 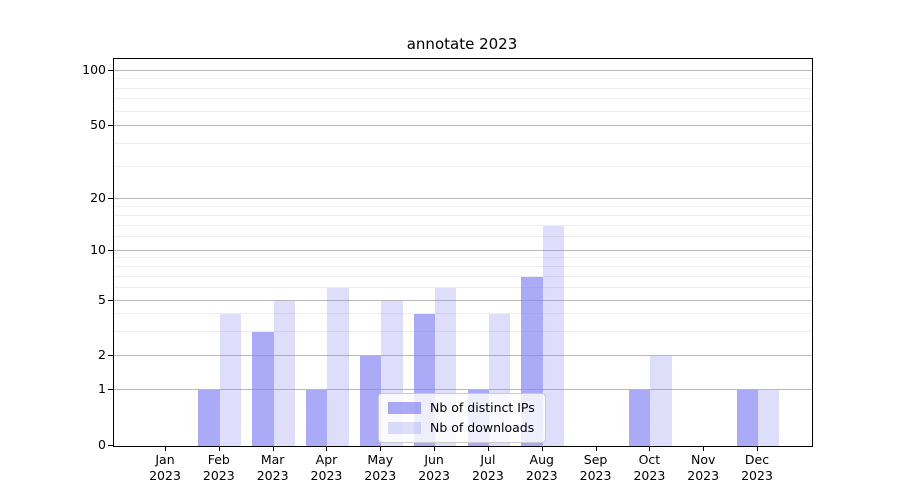 What do you see at coordinates (595, 467) in the screenshot?
I see `x-tick-label-sep: Sep 2023` at bounding box center [595, 467].